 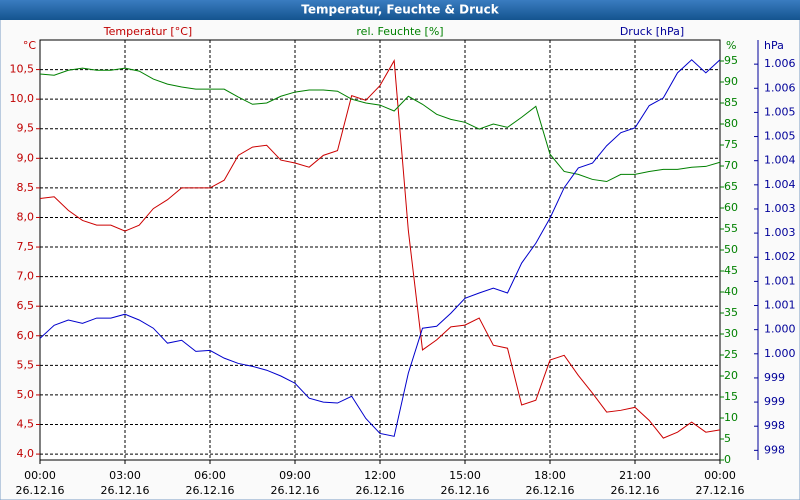 What do you see at coordinates (731, 270) in the screenshot?
I see `y-tick-label: 45` at bounding box center [731, 270].